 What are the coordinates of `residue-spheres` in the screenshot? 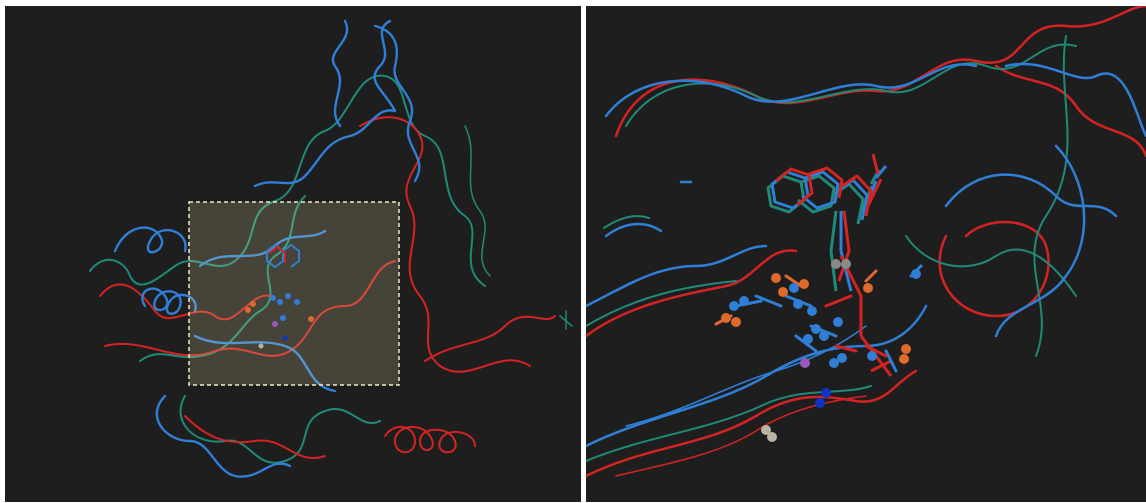 It's located at (821, 350).